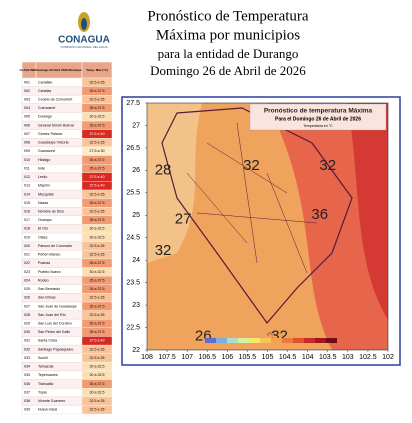  What do you see at coordinates (308, 357) in the screenshot?
I see `x-tick-label: 104` at bounding box center [308, 357].